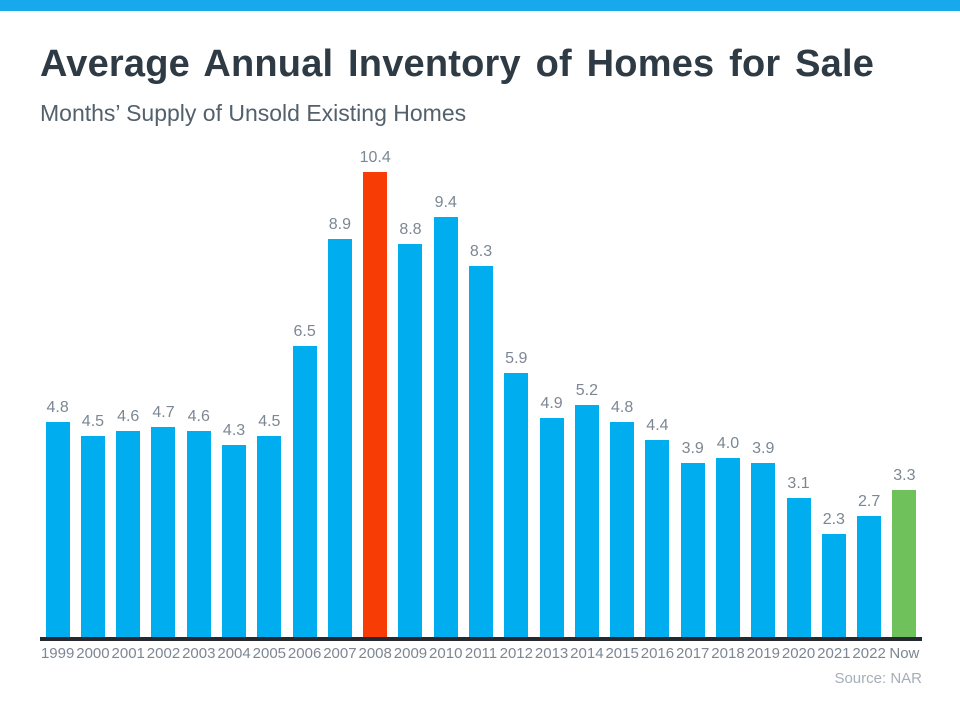  I want to click on bar-1999, so click(57, 529).